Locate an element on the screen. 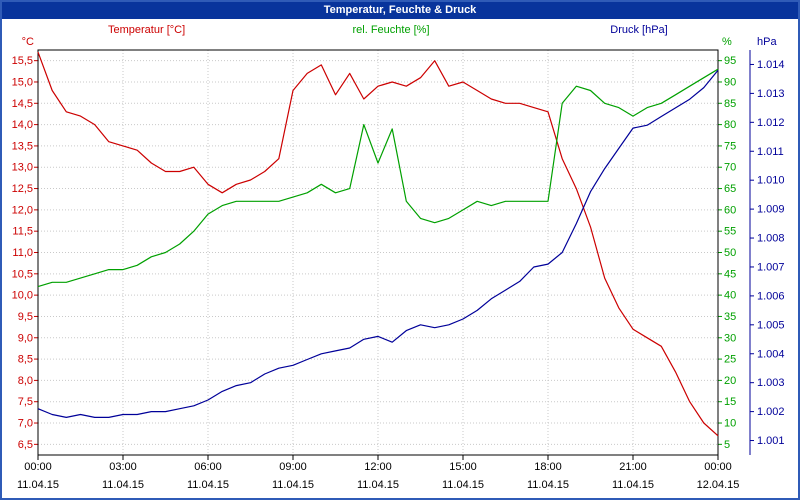 The image size is (800, 500). humidity-tick-label: 45 is located at coordinates (730, 274).